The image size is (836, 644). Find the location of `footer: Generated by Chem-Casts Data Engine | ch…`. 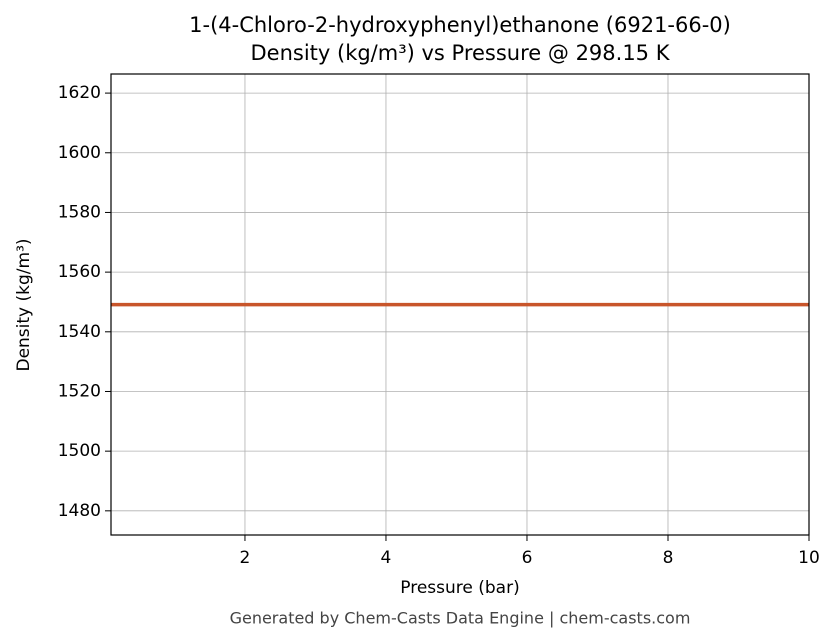

footer: Generated by Chem-Casts Data Engine | ch… is located at coordinates (460, 618).